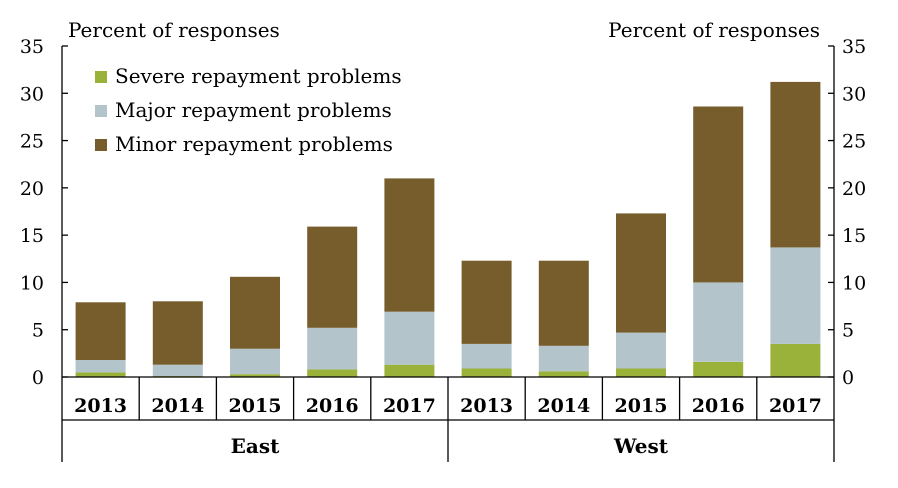 The width and height of the screenshot is (898, 488). I want to click on right-tick-label: 35, so click(854, 47).